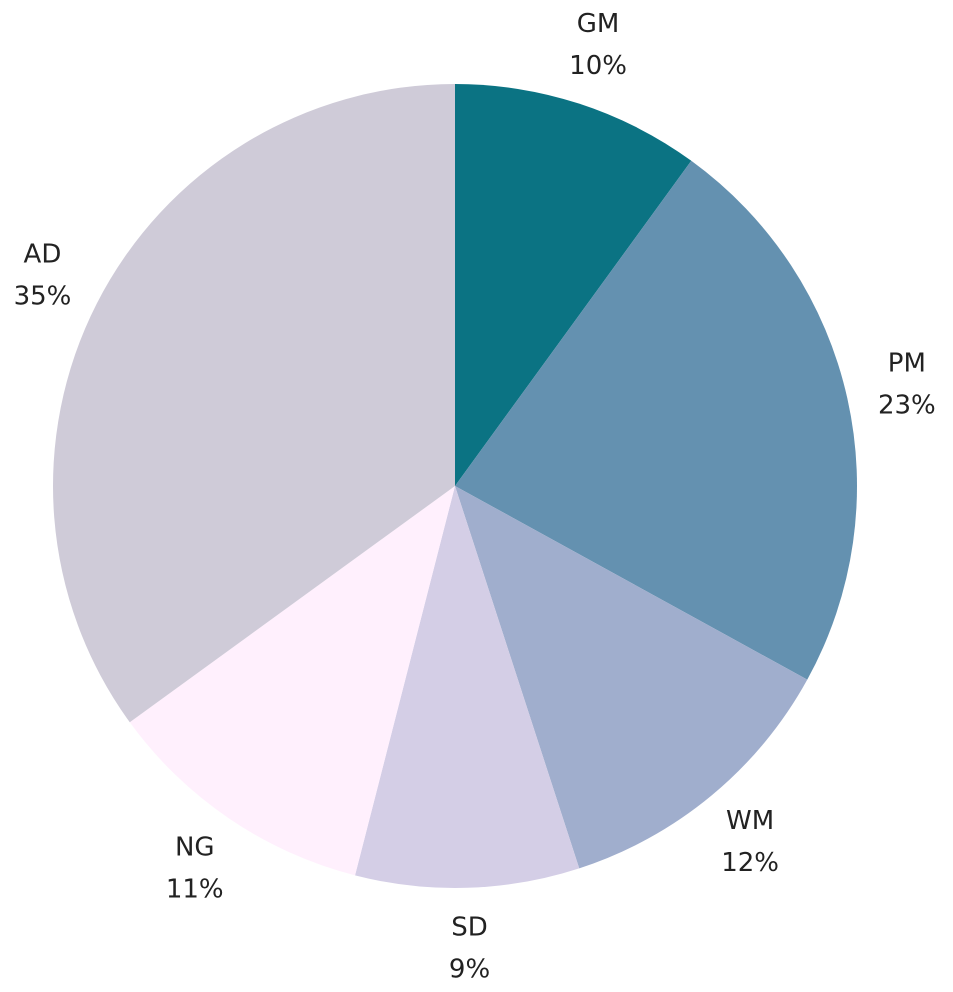  Describe the element at coordinates (195, 847) in the screenshot. I see `slice-name: NG` at that location.